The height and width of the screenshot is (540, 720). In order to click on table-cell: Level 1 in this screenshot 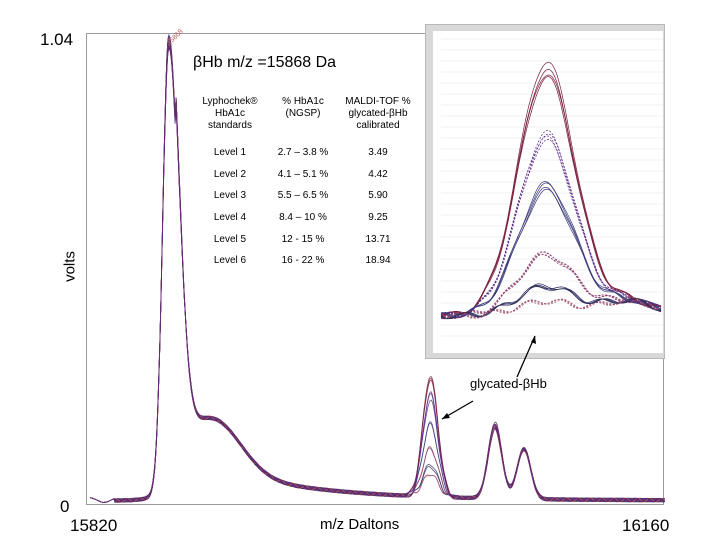, I will do `click(230, 153)`.